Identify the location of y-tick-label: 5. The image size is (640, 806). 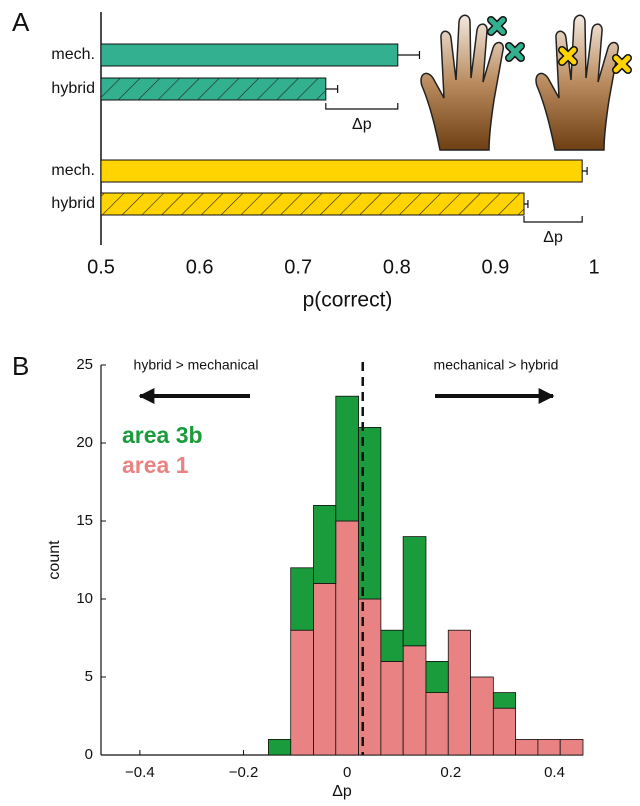
(89, 676).